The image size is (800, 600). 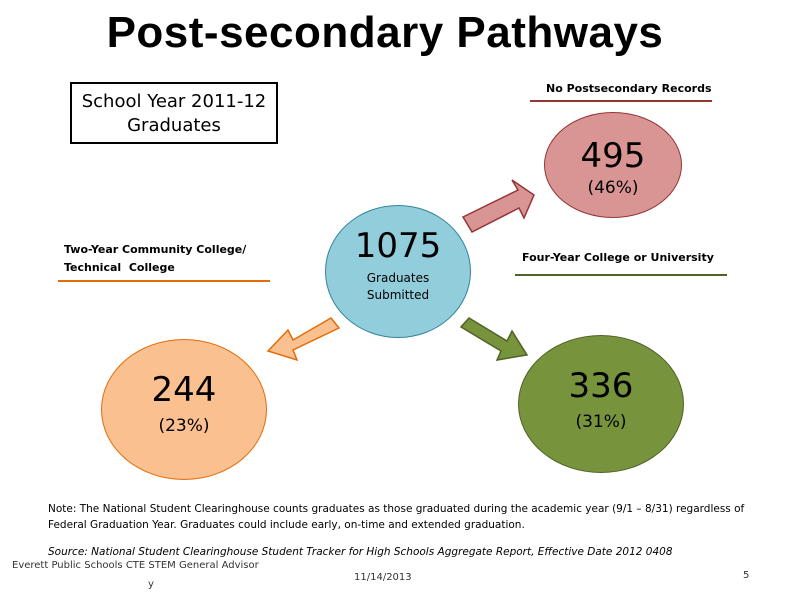 I want to click on two-year-label-line1: Two-Year Community College/, so click(x=155, y=249).